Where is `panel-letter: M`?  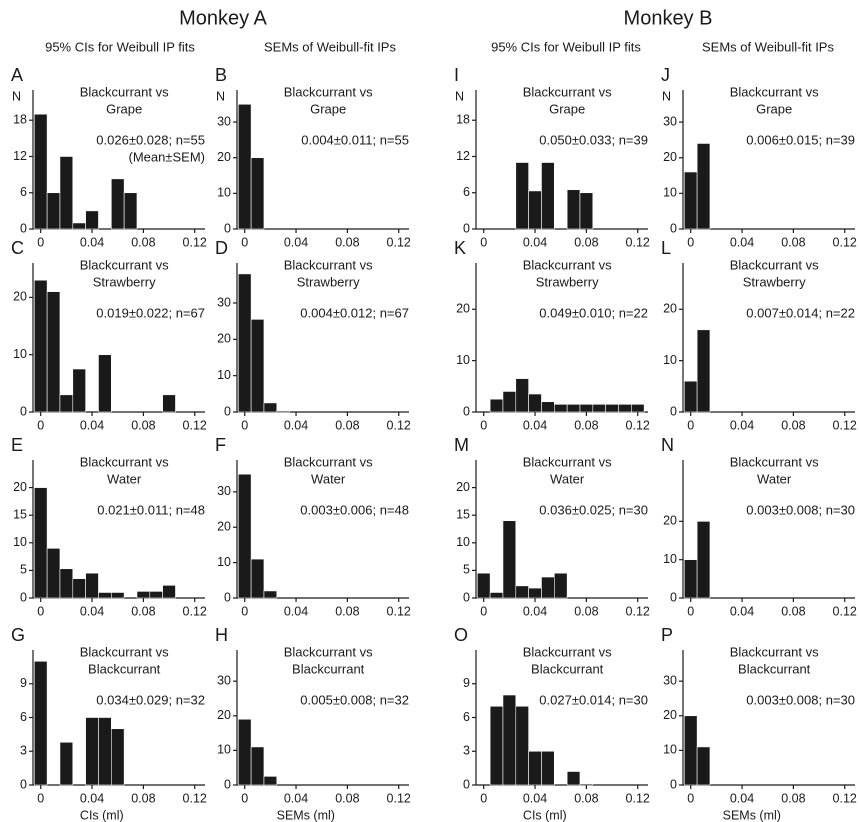
panel-letter: M is located at coordinates (461, 445).